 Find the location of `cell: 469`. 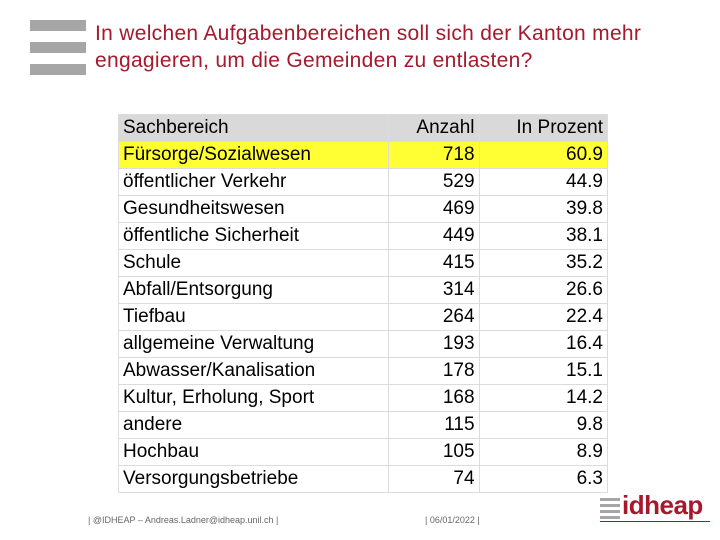

cell: 469 is located at coordinates (434, 209).